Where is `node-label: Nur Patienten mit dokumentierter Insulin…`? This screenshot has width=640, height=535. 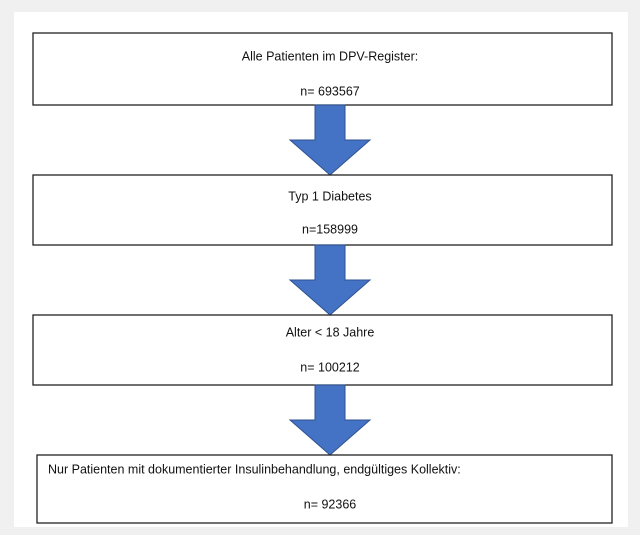
node-label: Nur Patienten mit dokumentierter Insulin… is located at coordinates (254, 469).